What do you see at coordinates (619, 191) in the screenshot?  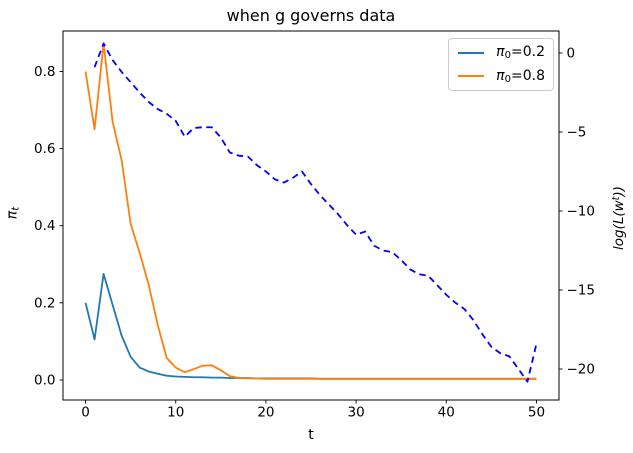 I see `y-right-label-suffix: ))` at bounding box center [619, 191].